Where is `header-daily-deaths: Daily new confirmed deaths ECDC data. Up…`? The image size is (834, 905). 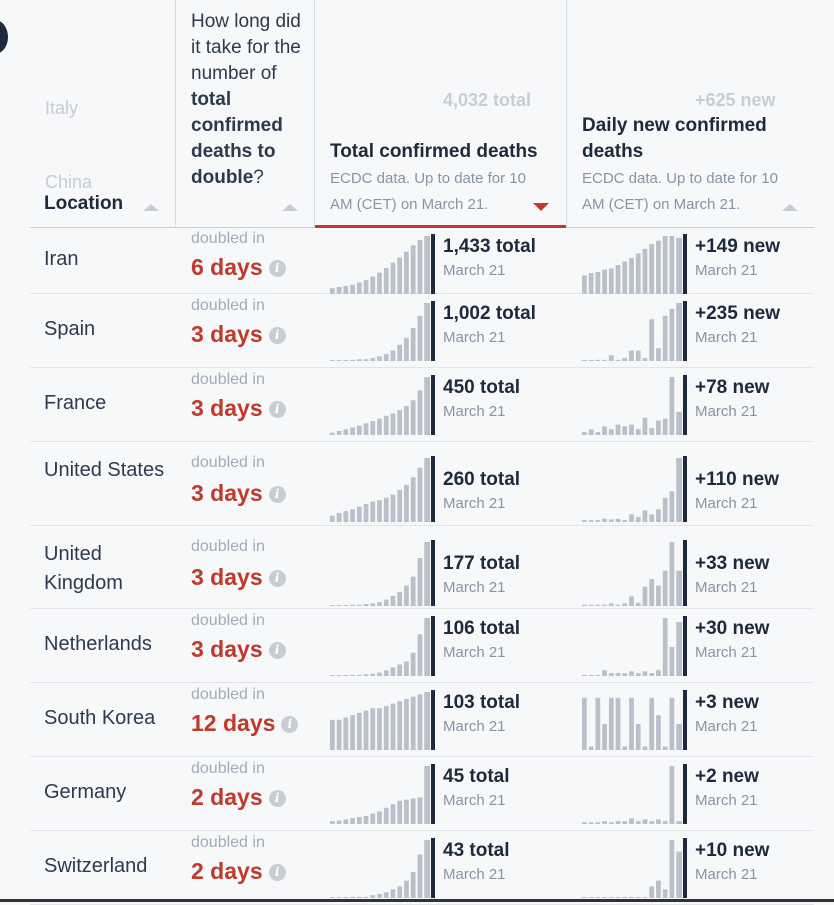 header-daily-deaths: Daily new confirmed deaths ECDC data. Up… is located at coordinates (690, 113).